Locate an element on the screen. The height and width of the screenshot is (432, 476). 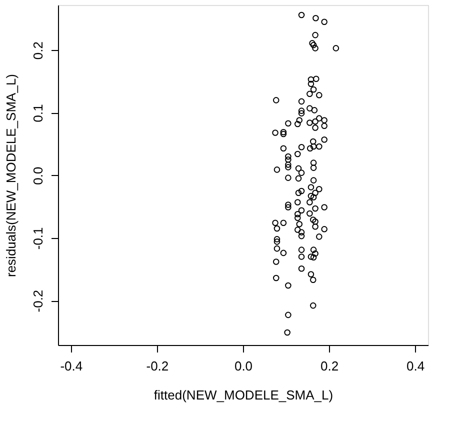
y-axis-title: residuals(NEW_MODELE_SMA_L) is located at coordinates (11, 176).